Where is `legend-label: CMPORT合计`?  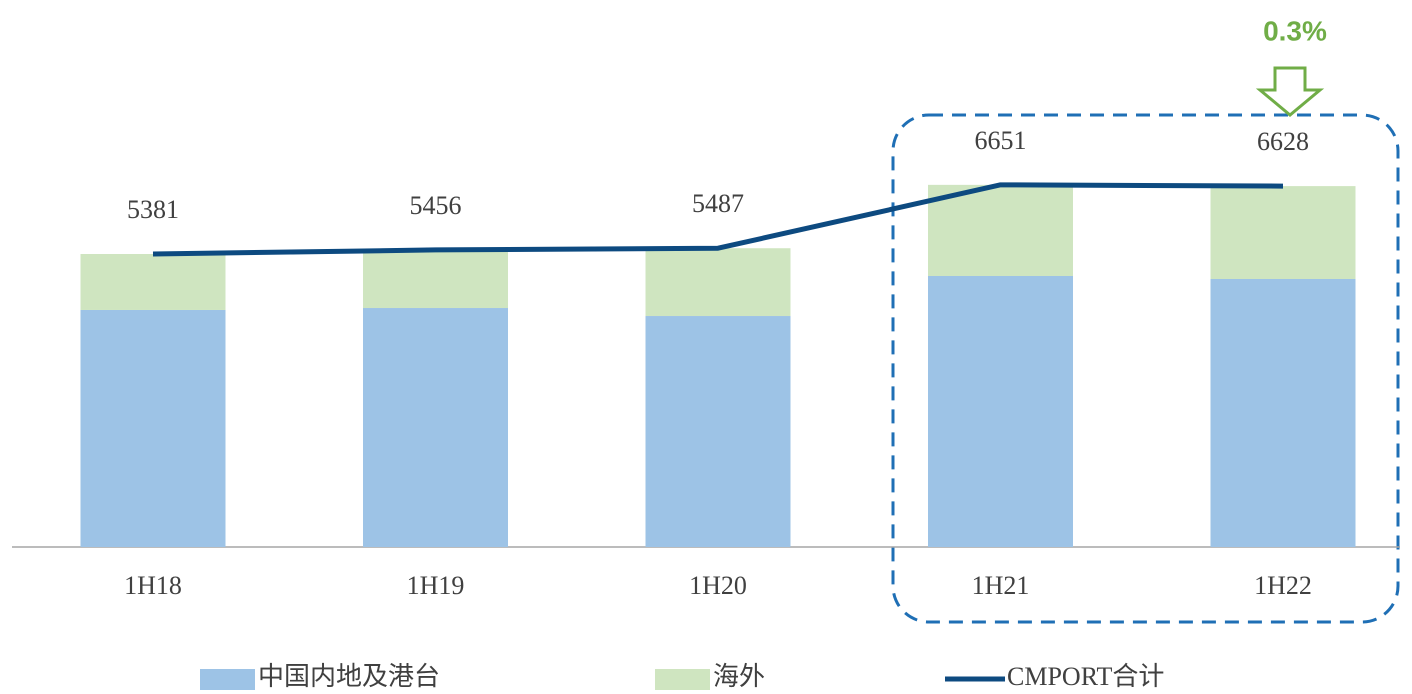 legend-label: CMPORT合计 is located at coordinates (1085, 676).